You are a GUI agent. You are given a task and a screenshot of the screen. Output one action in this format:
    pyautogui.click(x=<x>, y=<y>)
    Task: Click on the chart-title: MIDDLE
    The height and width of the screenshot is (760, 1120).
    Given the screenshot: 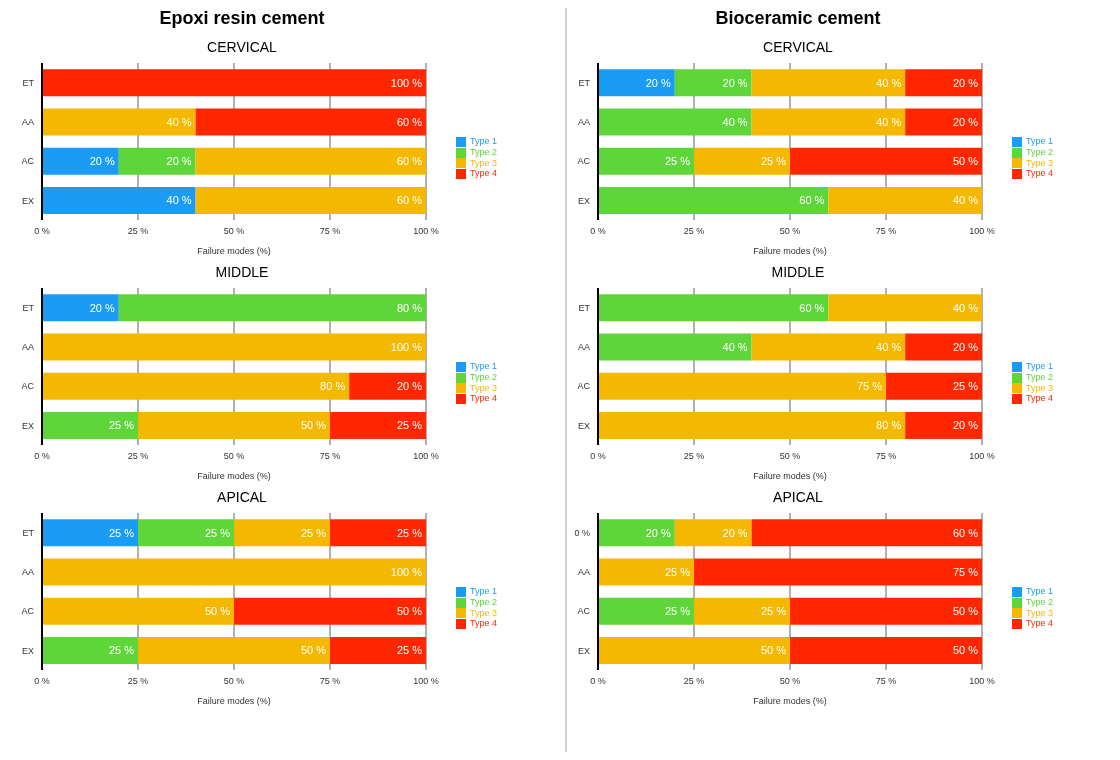 What is the action you would take?
    pyautogui.click(x=242, y=272)
    